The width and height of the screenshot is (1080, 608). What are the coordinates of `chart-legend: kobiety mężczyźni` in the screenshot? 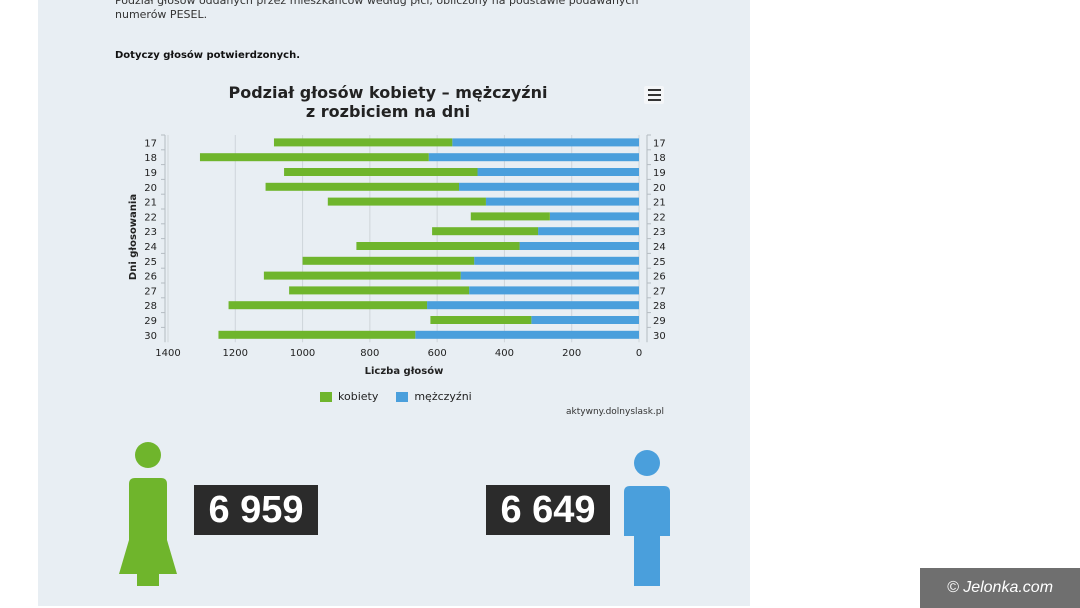 It's located at (396, 396).